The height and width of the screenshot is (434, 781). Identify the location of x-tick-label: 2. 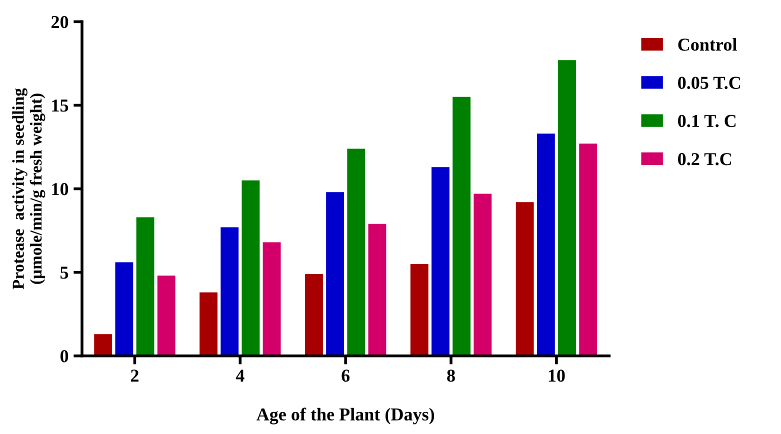
(134, 376).